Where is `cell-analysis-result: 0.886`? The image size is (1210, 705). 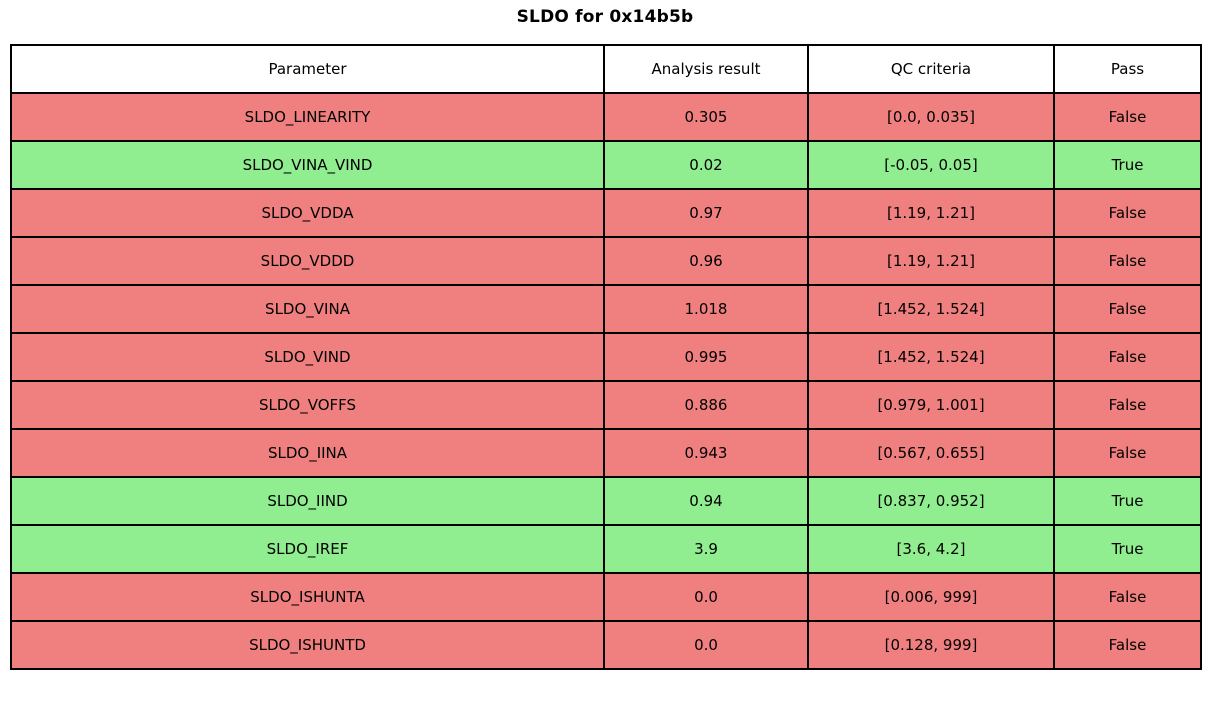 cell-analysis-result: 0.886 is located at coordinates (706, 405).